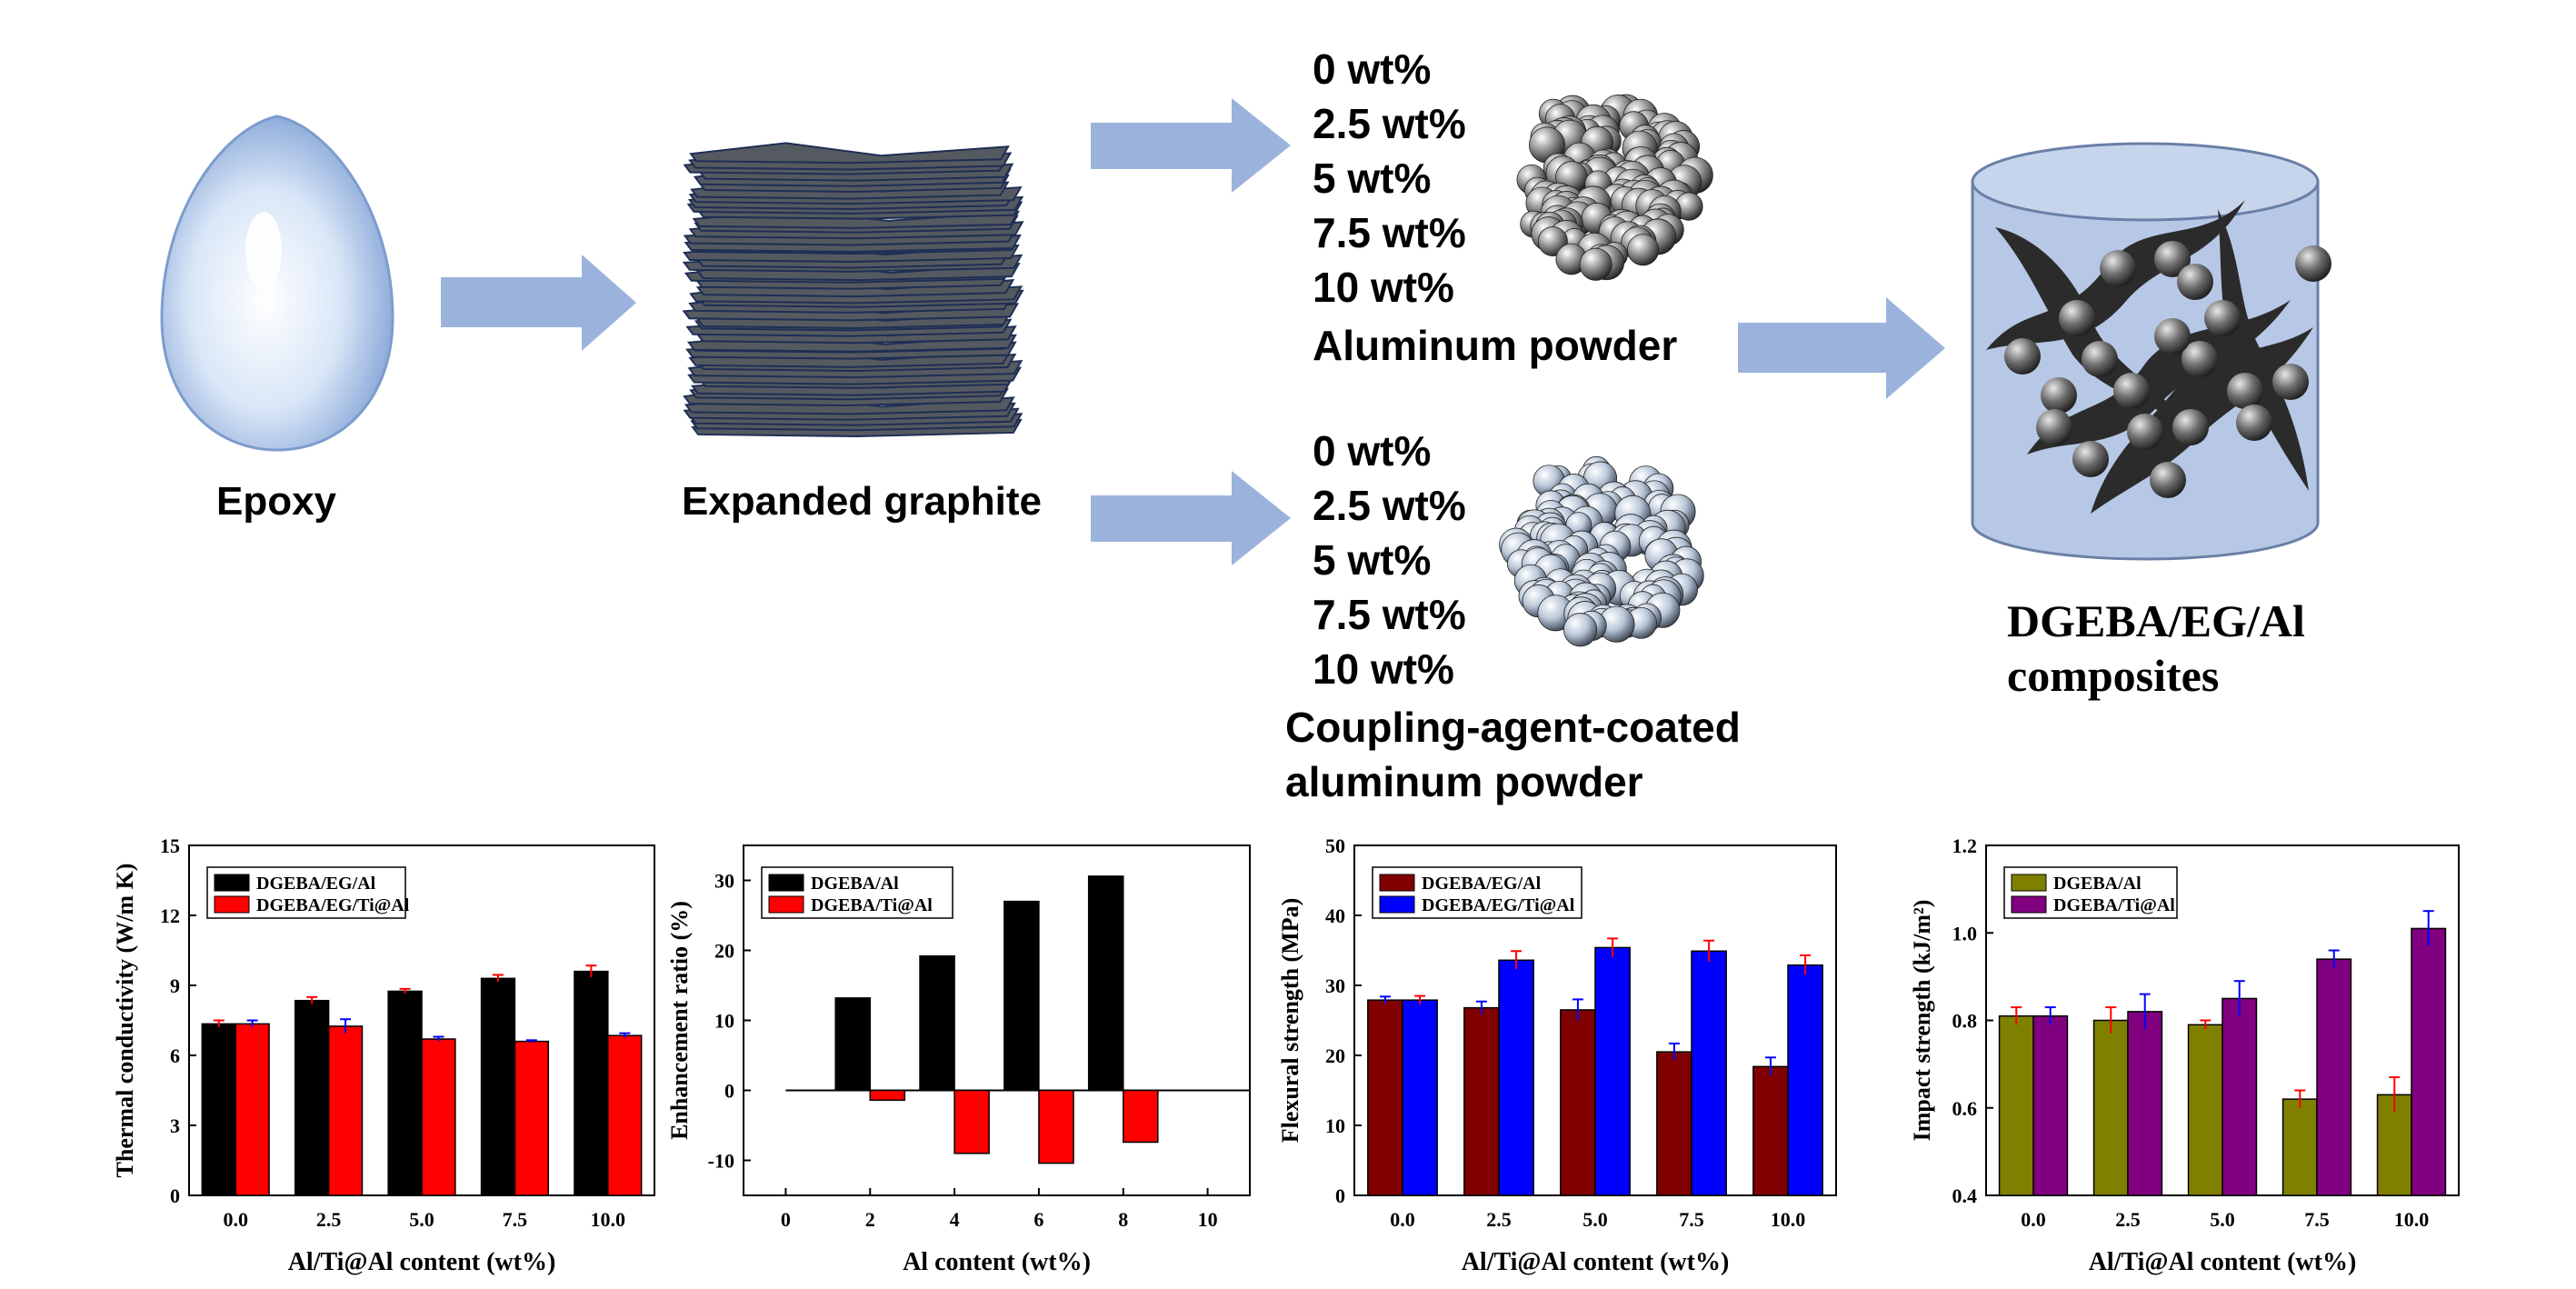  Describe the element at coordinates (538, 303) in the screenshot. I see `arrow-epoxy-to-graphite` at that location.